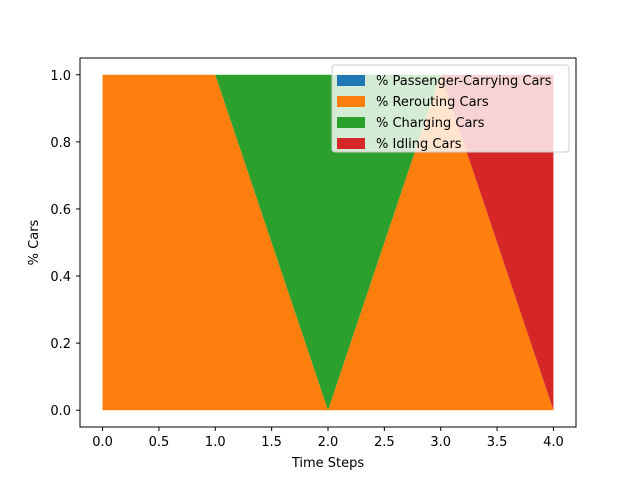 The width and height of the screenshot is (640, 480). What do you see at coordinates (328, 463) in the screenshot?
I see `x-axis-label: Time Steps` at bounding box center [328, 463].